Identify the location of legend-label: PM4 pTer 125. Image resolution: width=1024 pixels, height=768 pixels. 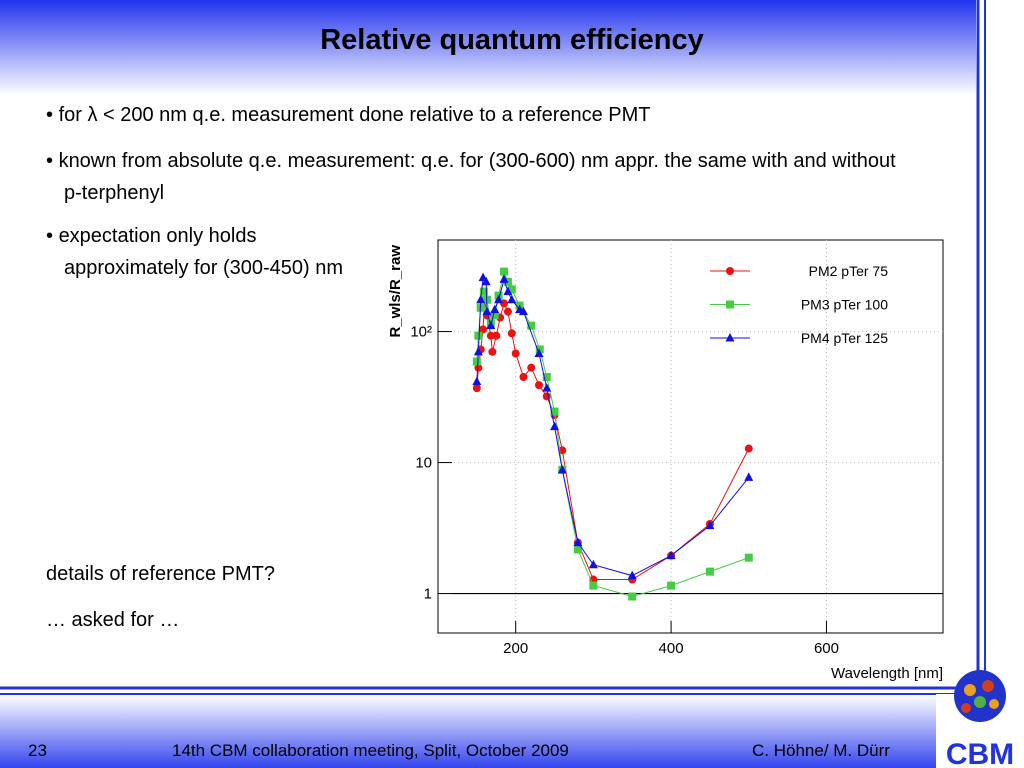
(844, 338).